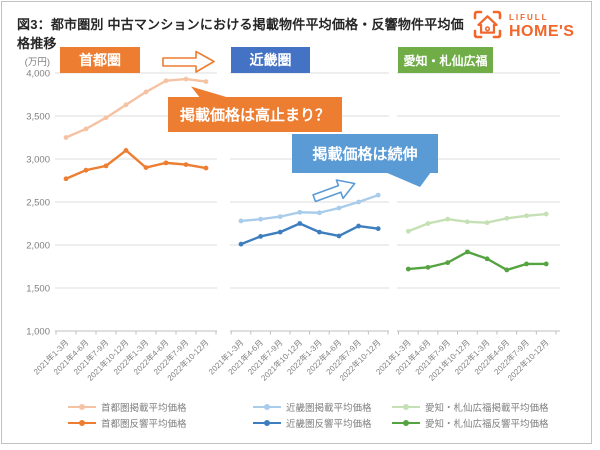  What do you see at coordinates (329, 408) in the screenshot?
I see `legend-label: 近畿圏掲載平均価格` at bounding box center [329, 408].